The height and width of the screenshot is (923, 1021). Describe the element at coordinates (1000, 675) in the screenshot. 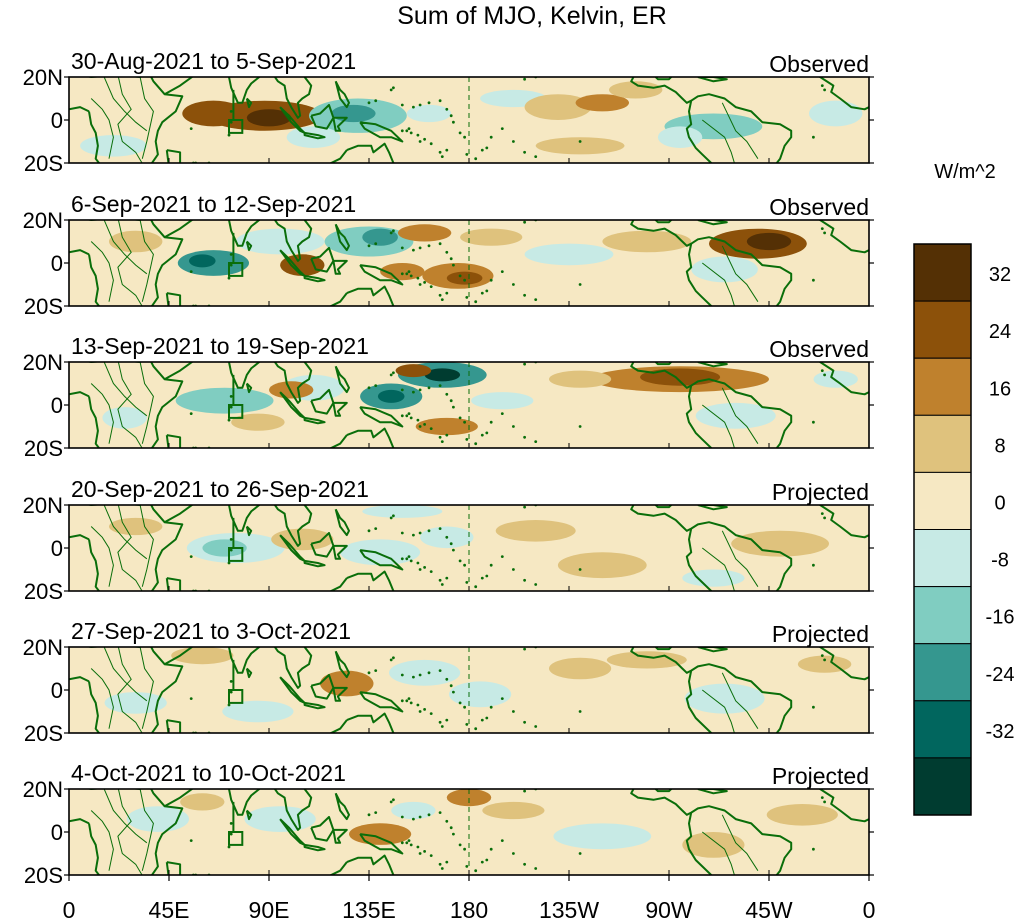

I see `colorbar-tick-label: -24` at that location.